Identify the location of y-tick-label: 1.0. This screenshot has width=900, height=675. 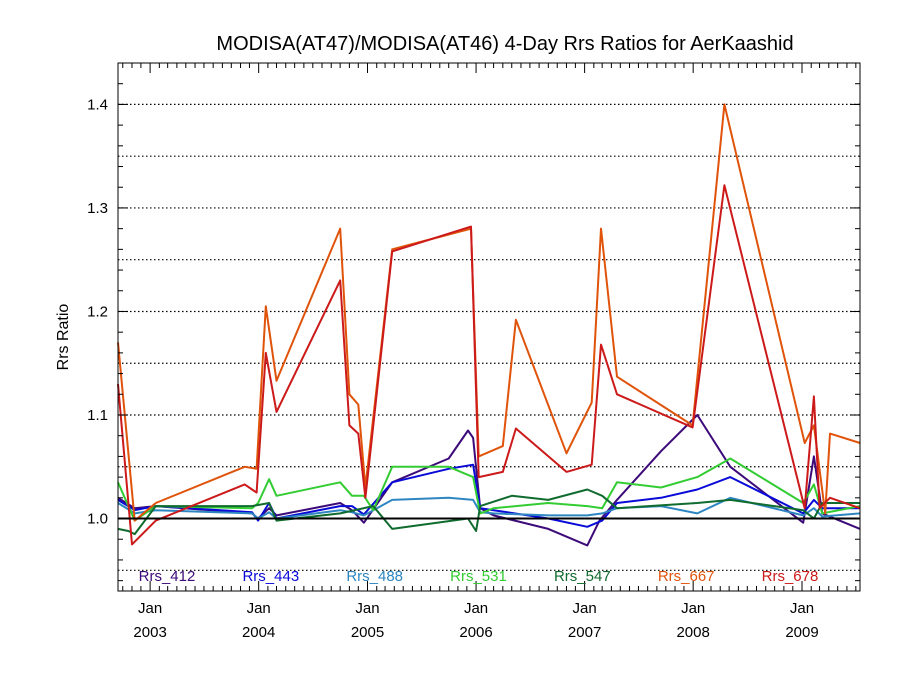
(97, 519).